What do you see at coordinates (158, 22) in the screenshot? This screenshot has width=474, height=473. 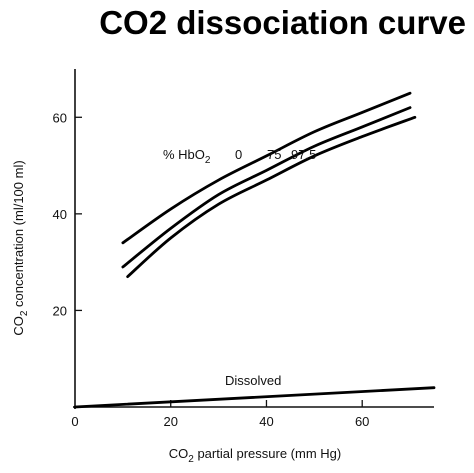 I see `title-subscript: 2` at bounding box center [158, 22].